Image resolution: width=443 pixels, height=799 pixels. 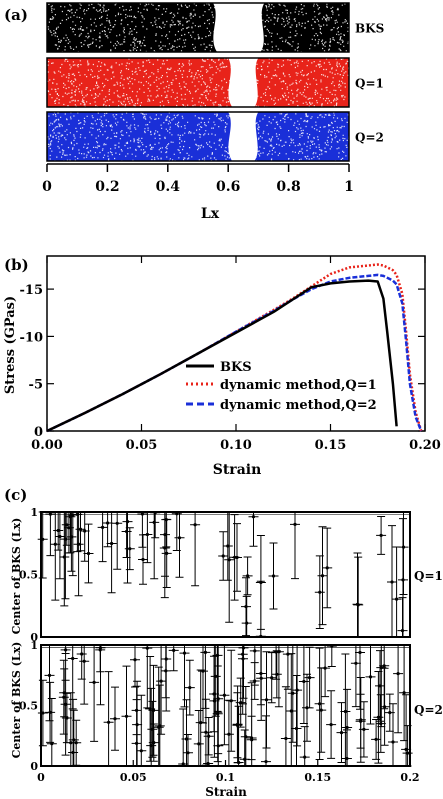 What do you see at coordinates (349, 187) in the screenshot?
I see `panel-a-xtick-label-5: 1` at bounding box center [349, 187].